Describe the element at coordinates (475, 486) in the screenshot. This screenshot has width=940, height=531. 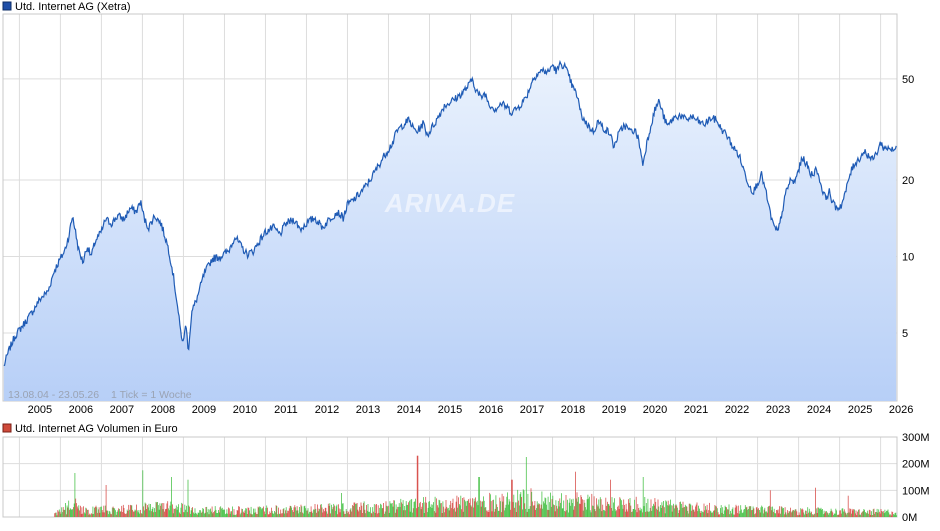
I see `volume-bars` at that location.